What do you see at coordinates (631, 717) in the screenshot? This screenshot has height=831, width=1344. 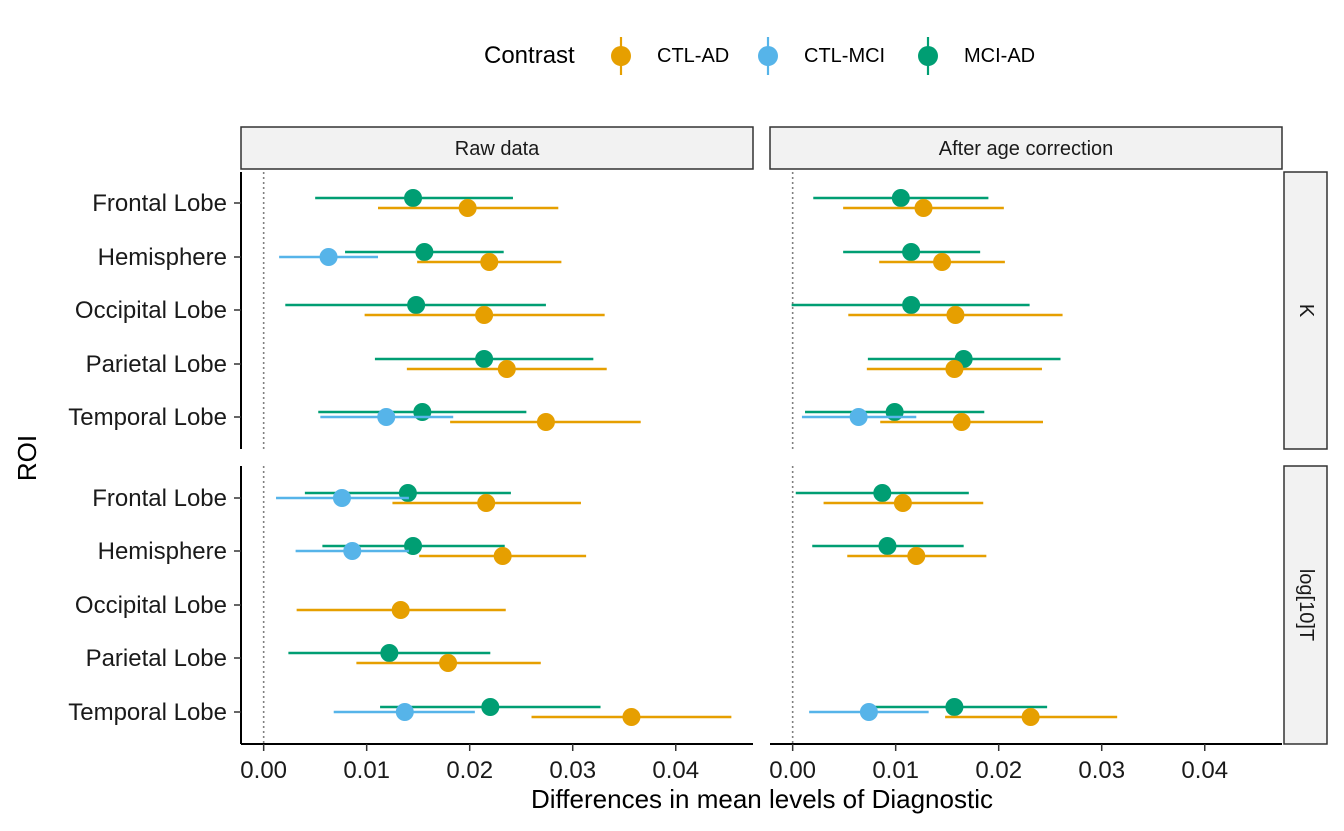 I see `point-raw-data-log-10-t-temporal-lobe-ctl-ad` at bounding box center [631, 717].